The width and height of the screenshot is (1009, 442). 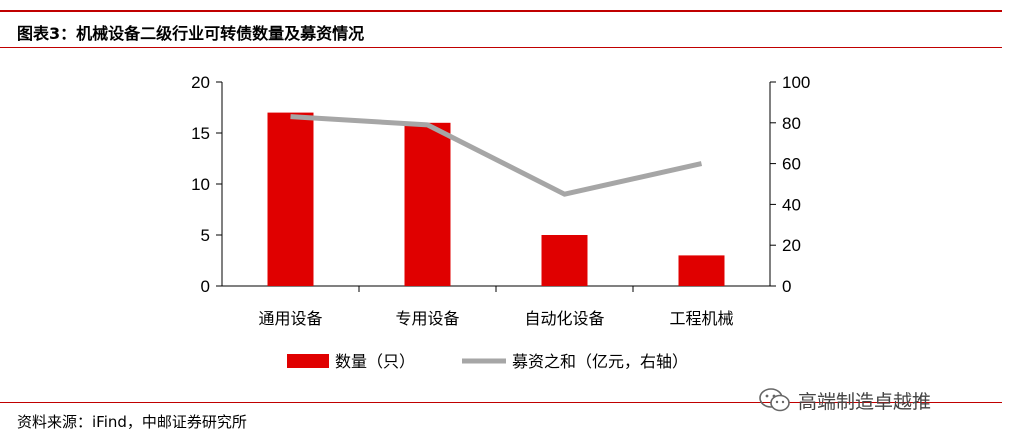 What do you see at coordinates (786, 286) in the screenshot?
I see `y-right-tick-label: 0` at bounding box center [786, 286].